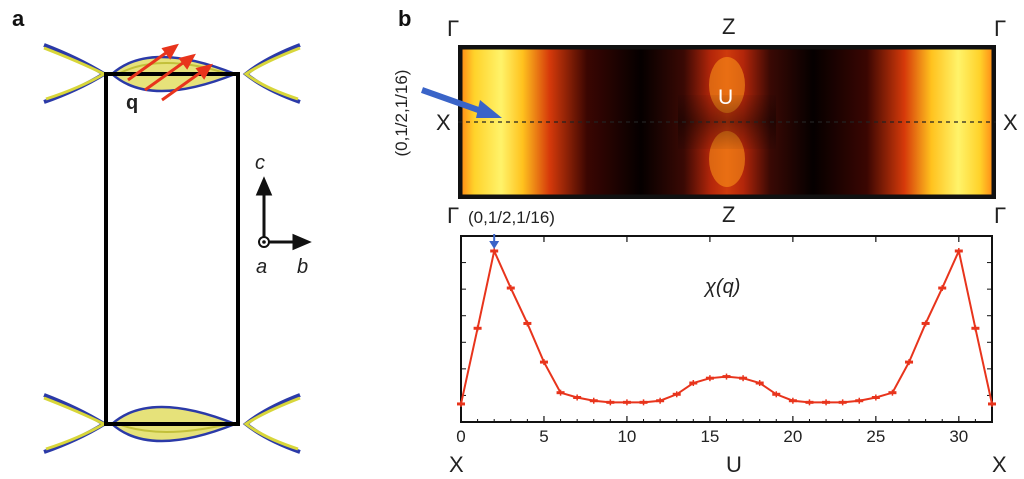  What do you see at coordinates (792, 436) in the screenshot?
I see `x-tick-label: 20` at bounding box center [792, 436].